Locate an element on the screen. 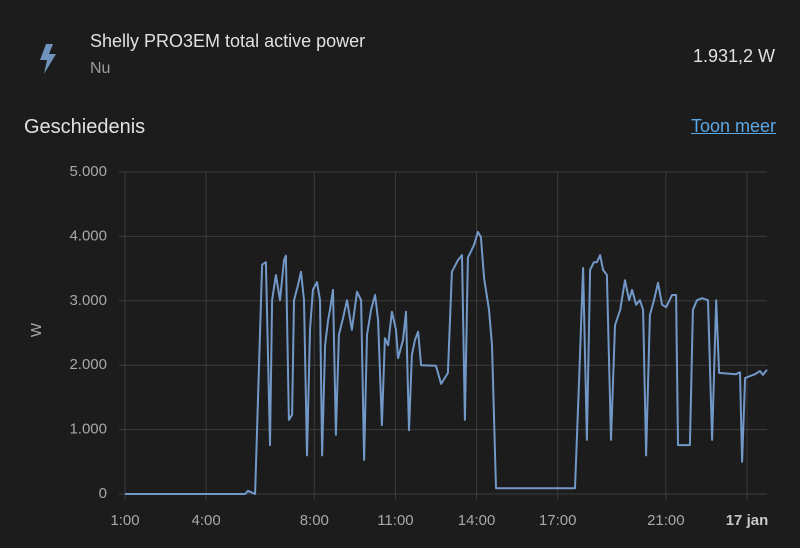 Image resolution: width=800 pixels, height=548 pixels. state-value: 1.931,2 W is located at coordinates (733, 56).